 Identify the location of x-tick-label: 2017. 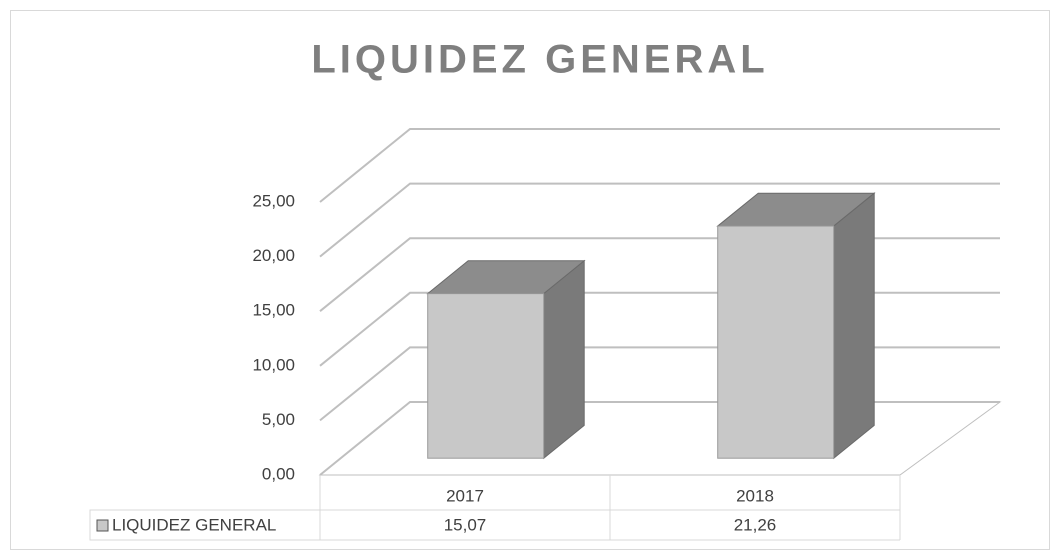
(465, 495).